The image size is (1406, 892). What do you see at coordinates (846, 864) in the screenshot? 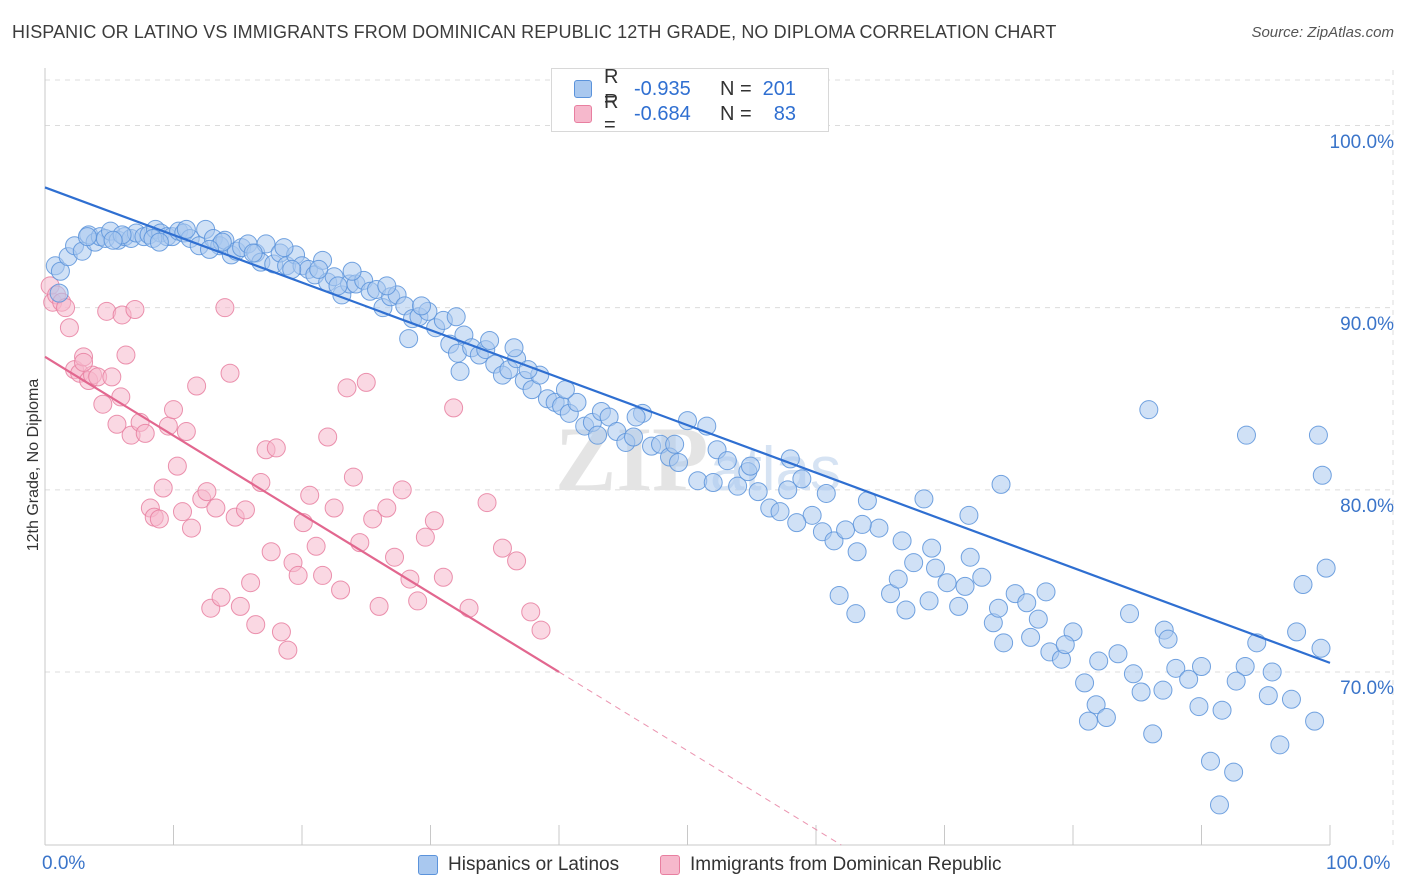
I see `legend-label: Immigrants from Dominican Republic` at bounding box center [846, 864].